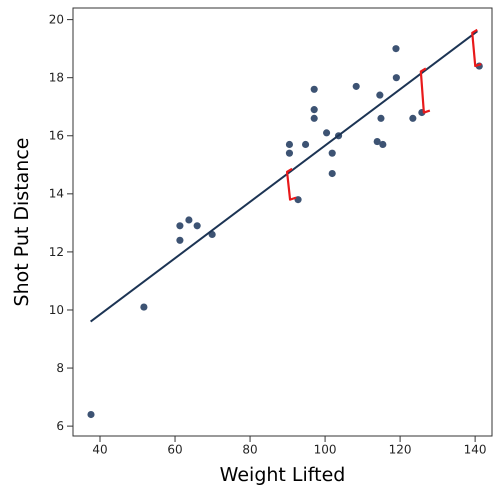 The height and width of the screenshot is (491, 494). I want to click on y-tick-label: 8, so click(60, 367).